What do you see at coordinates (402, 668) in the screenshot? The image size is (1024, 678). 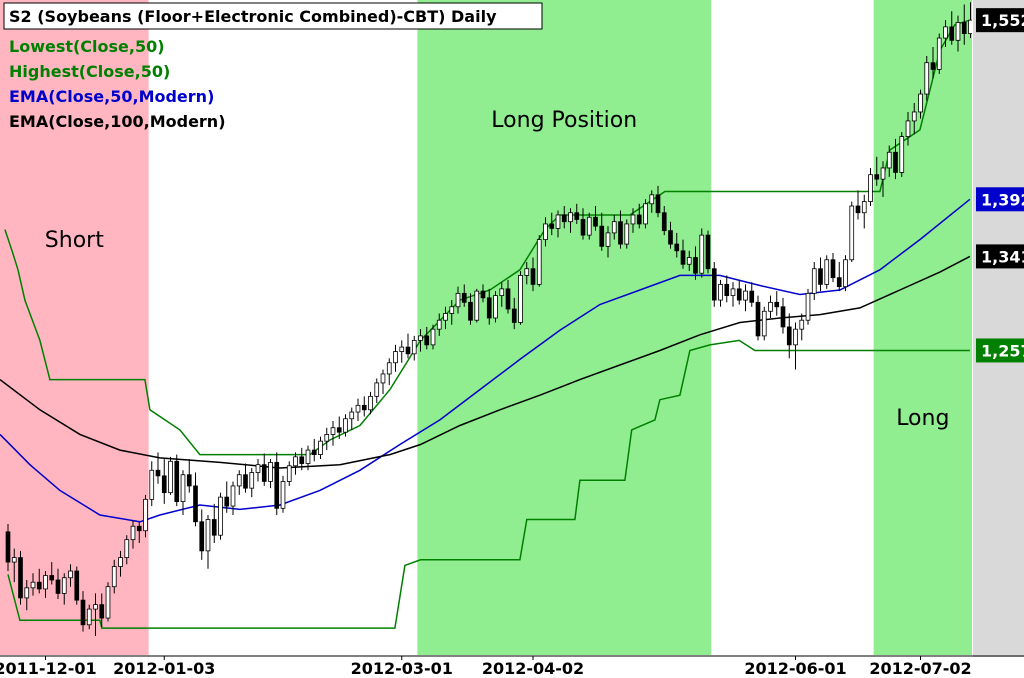 I see `x-tick-label: 2012-03-01` at bounding box center [402, 668].